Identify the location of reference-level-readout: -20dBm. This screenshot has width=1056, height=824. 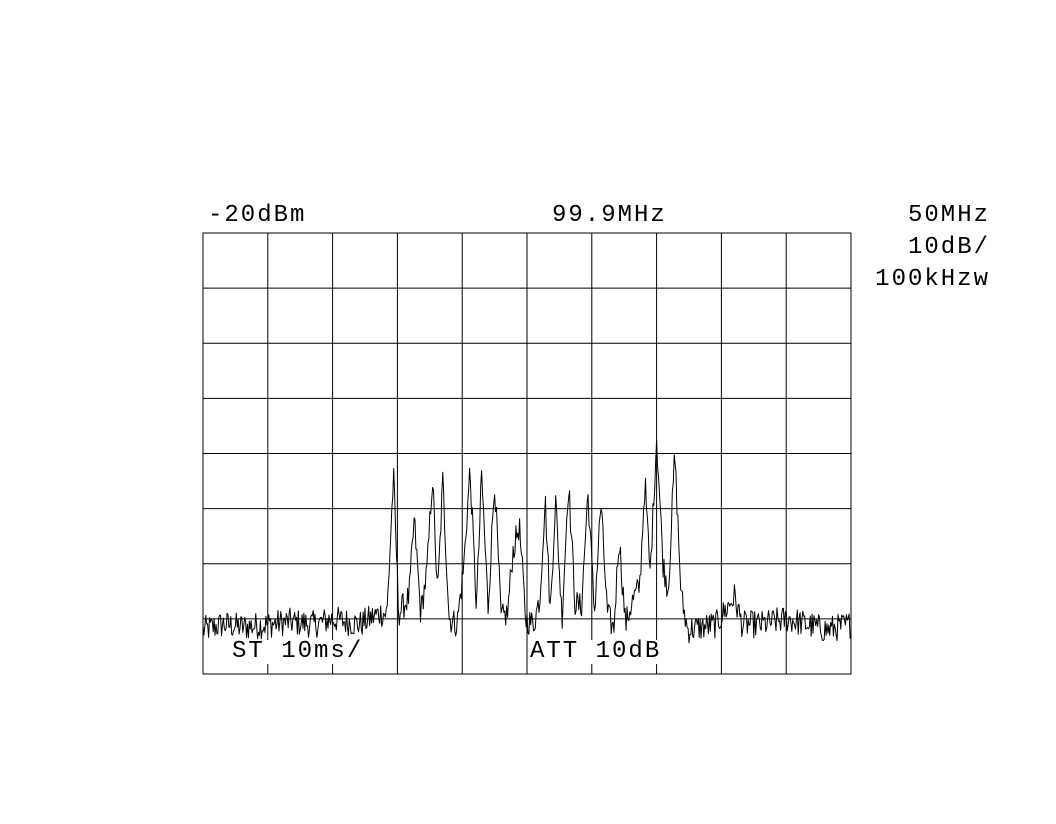
(257, 215).